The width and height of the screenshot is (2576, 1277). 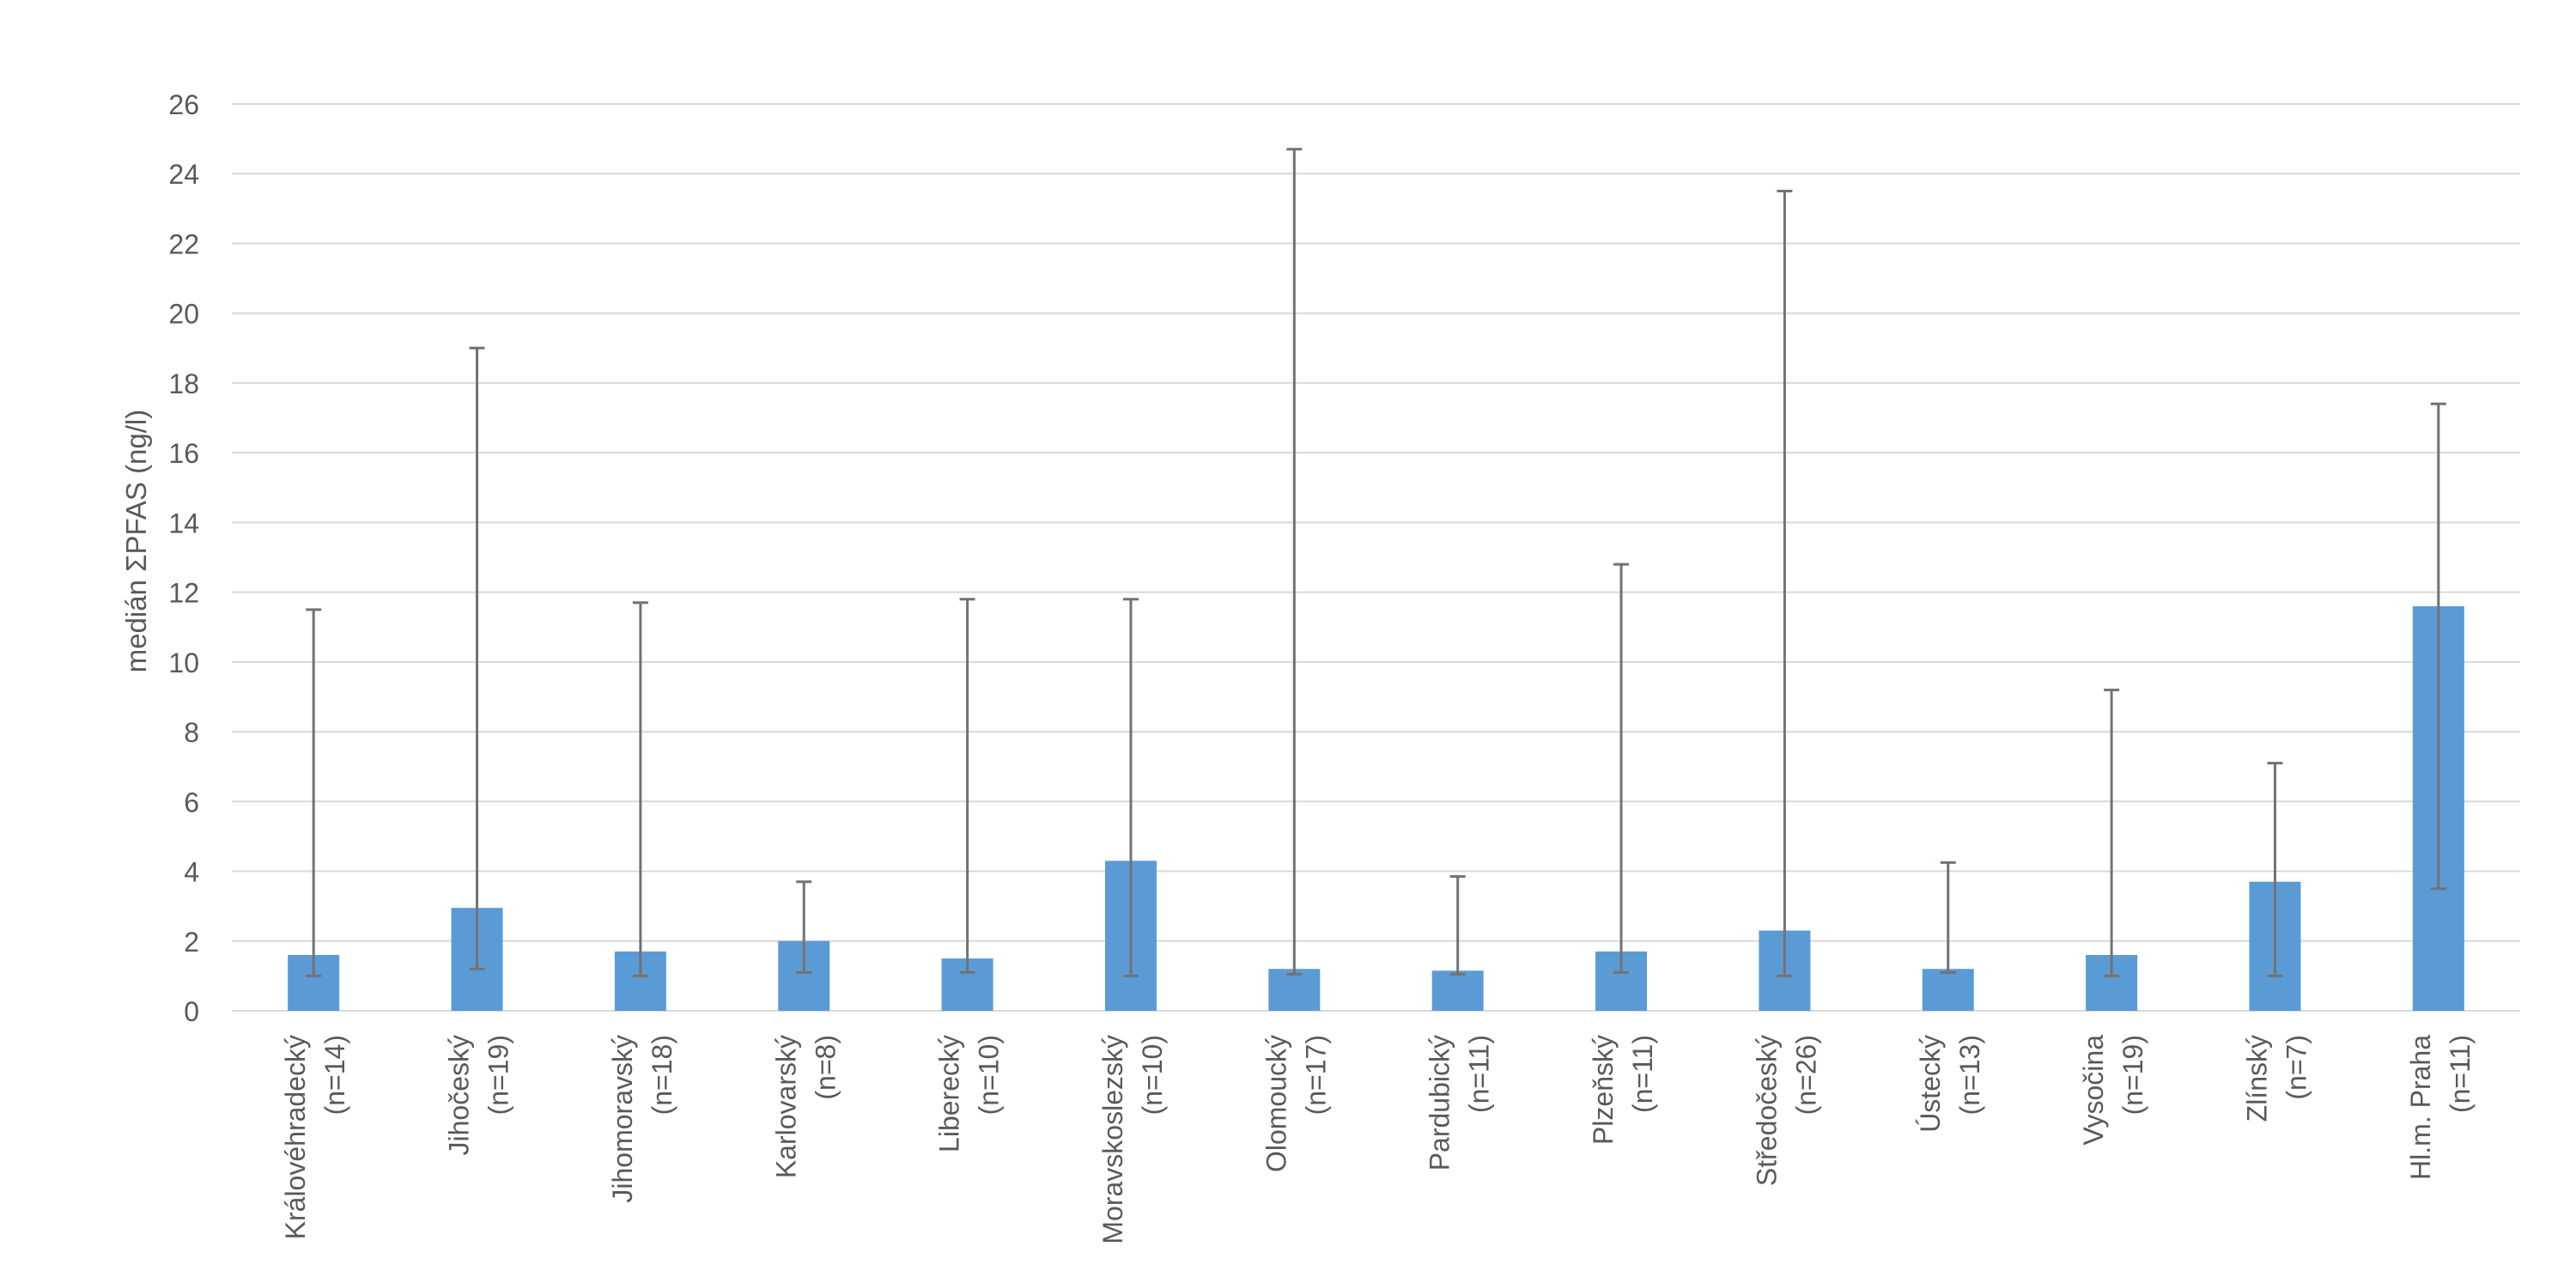 I want to click on x-tick-label-name: Středočeský, so click(x=1767, y=1110).